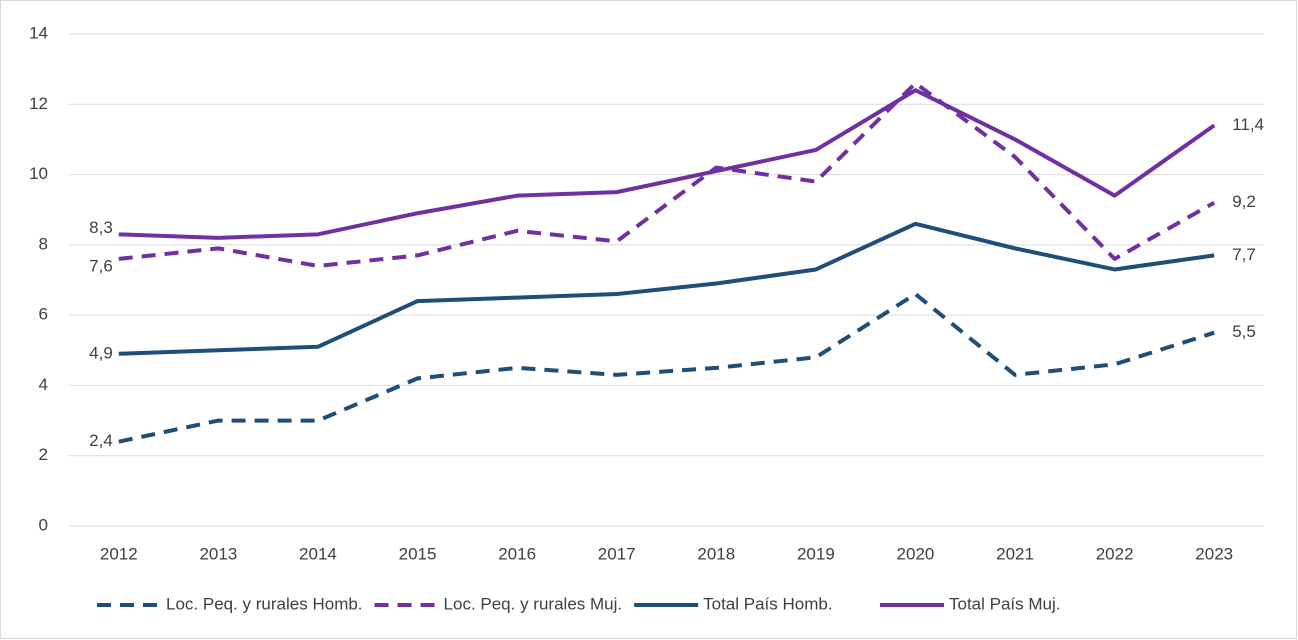  I want to click on legend-label: Loc. Peq. y rurales Homb., so click(264, 603).